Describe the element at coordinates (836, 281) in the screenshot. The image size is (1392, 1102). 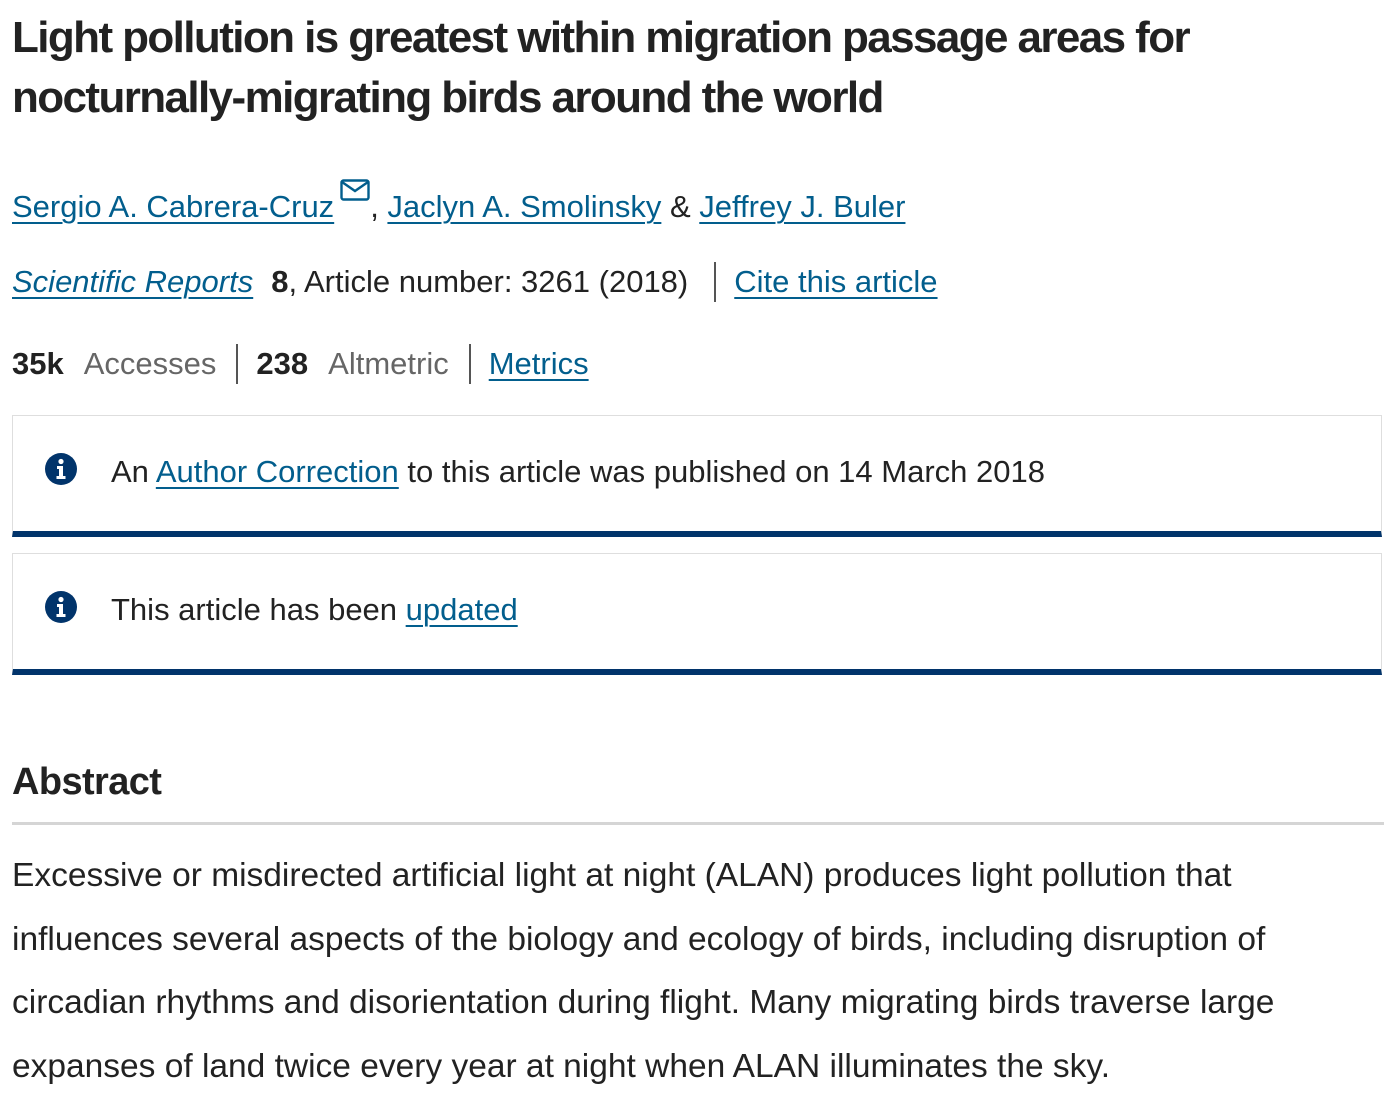
I see `cite-article-link: Cite this article` at that location.